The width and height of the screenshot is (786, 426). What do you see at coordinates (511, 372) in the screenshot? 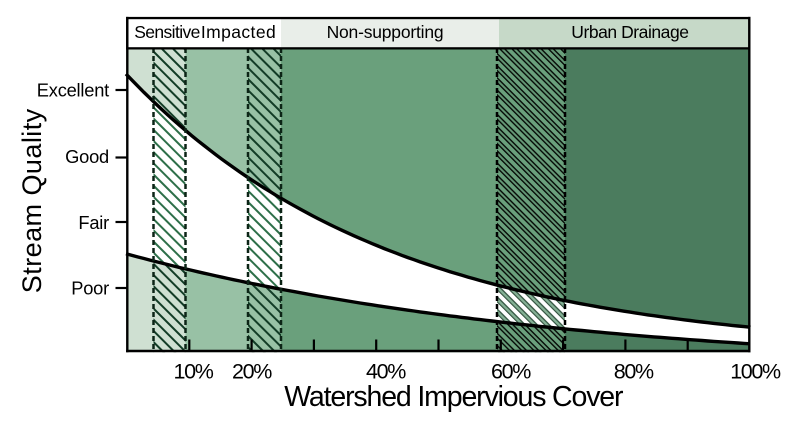
I see `svg-text: 60%` at bounding box center [511, 372].